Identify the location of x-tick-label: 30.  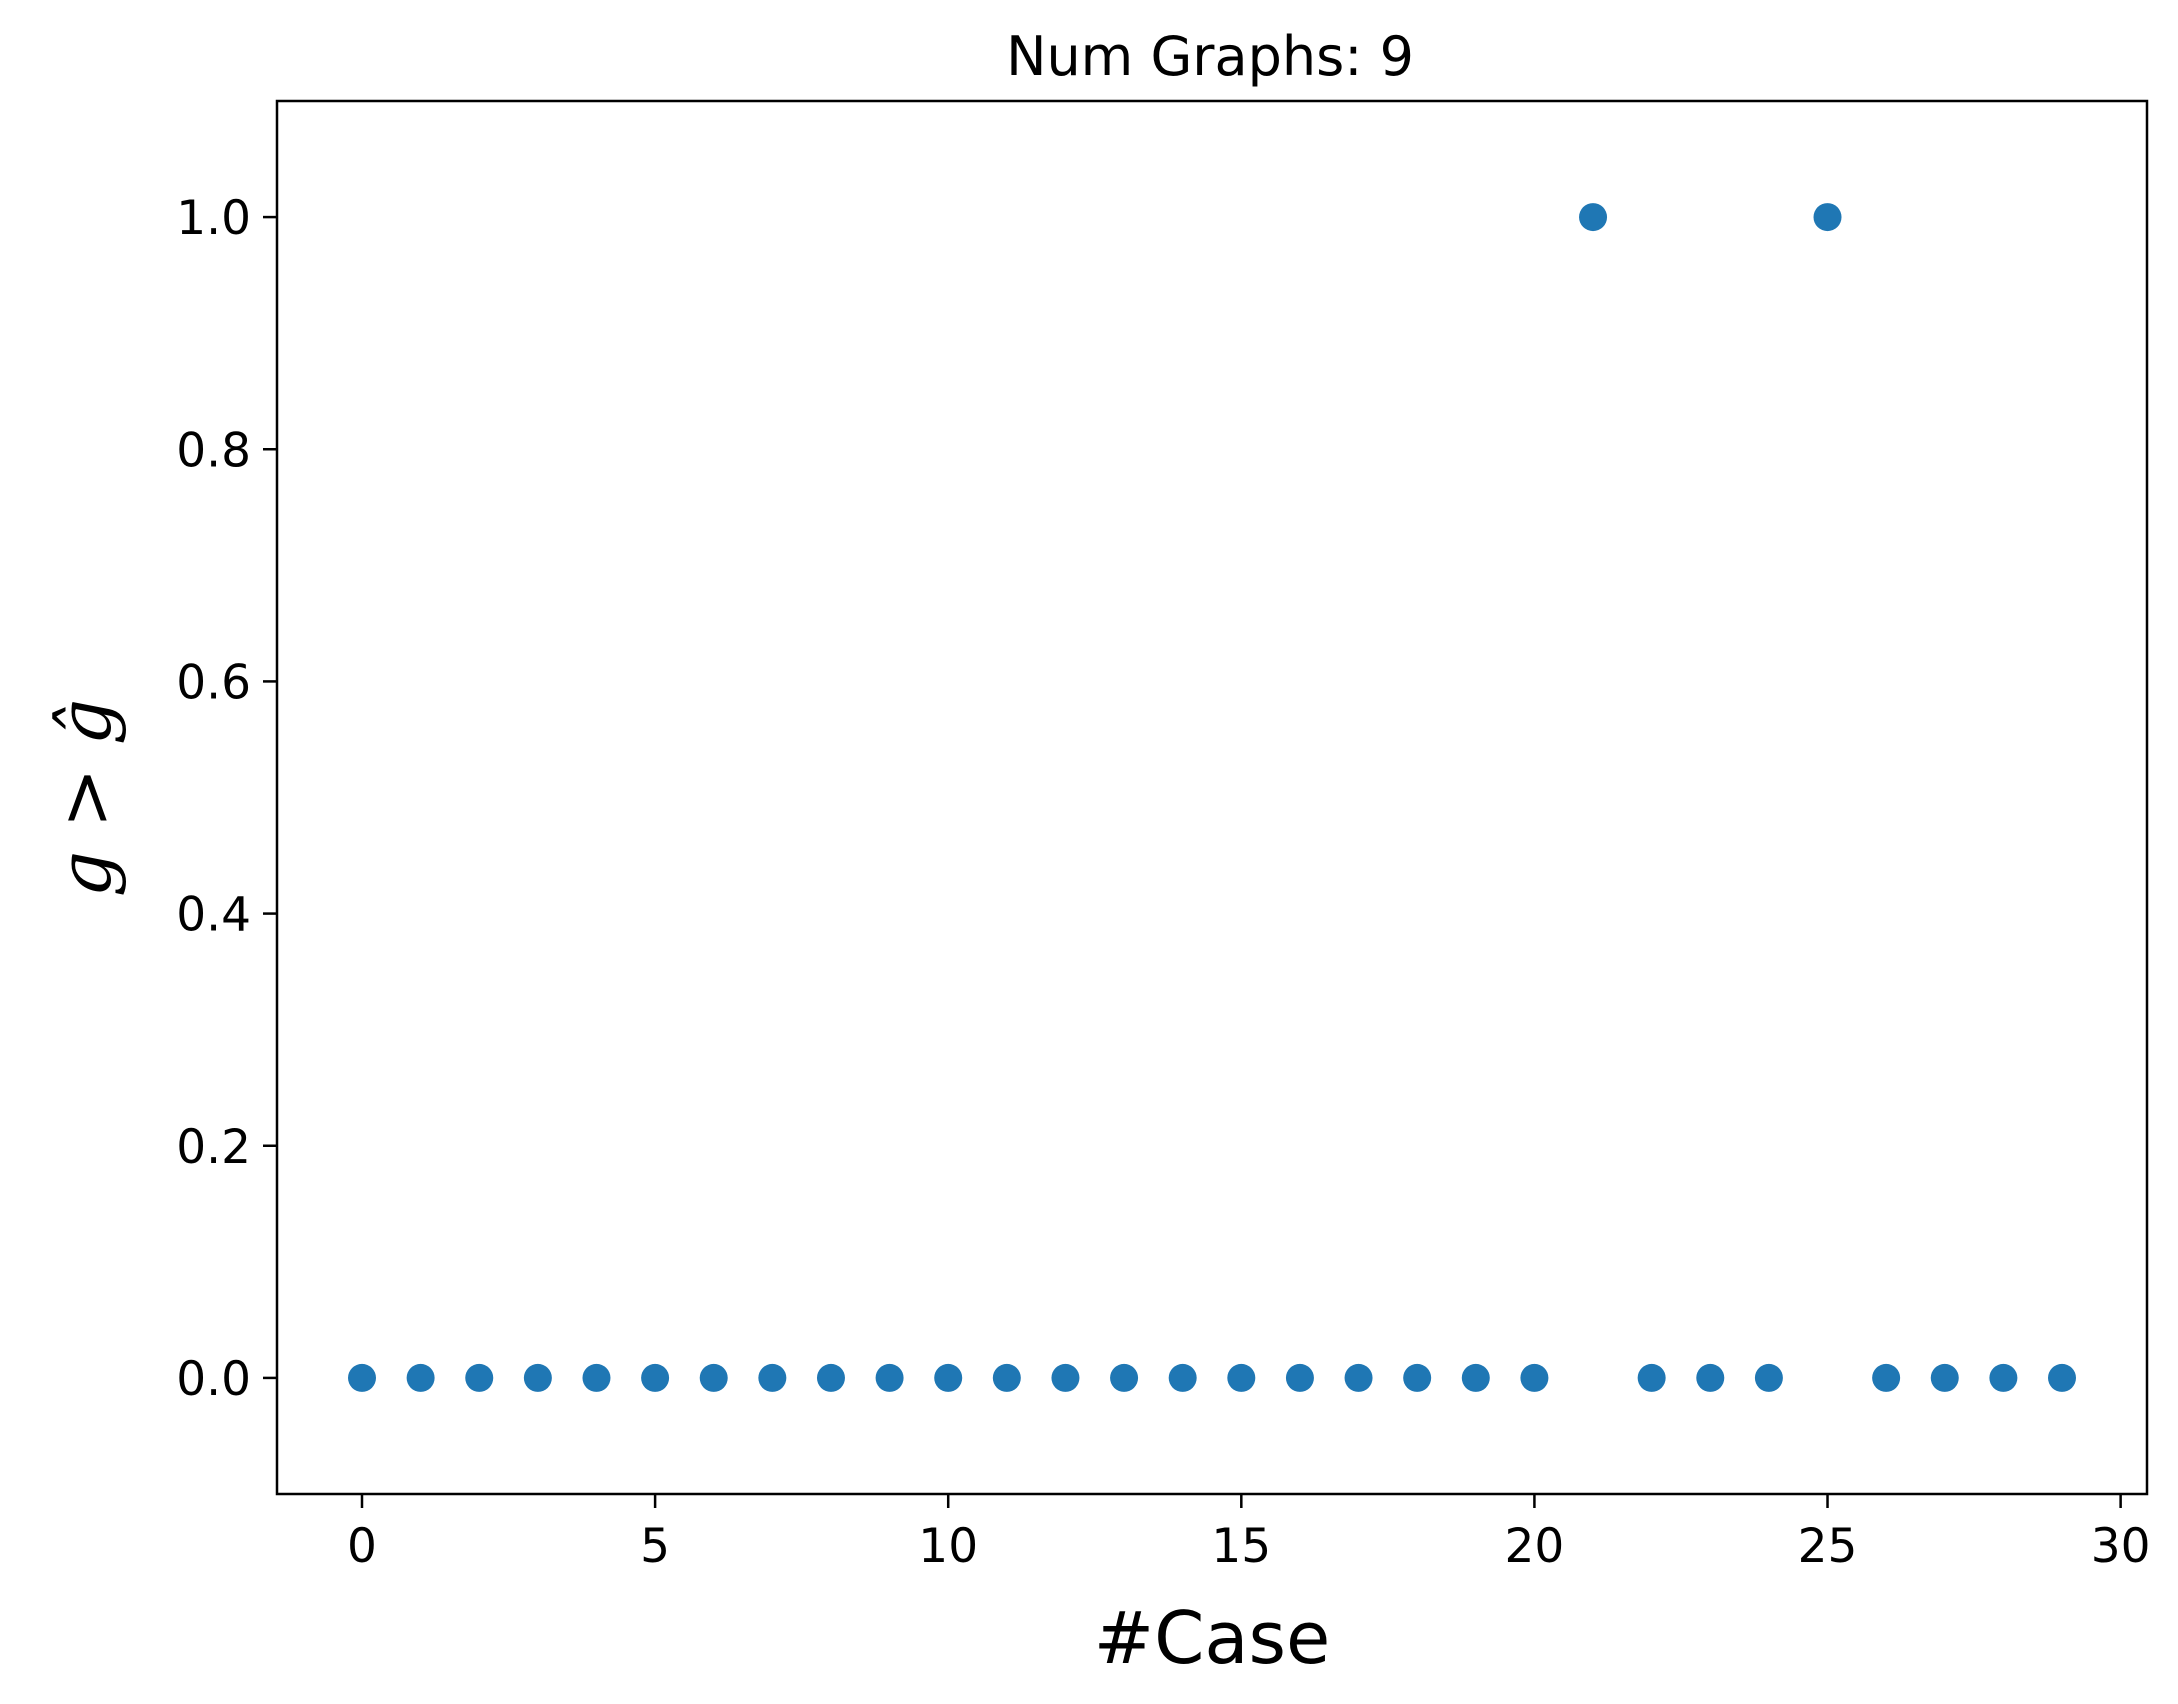
(2121, 1546).